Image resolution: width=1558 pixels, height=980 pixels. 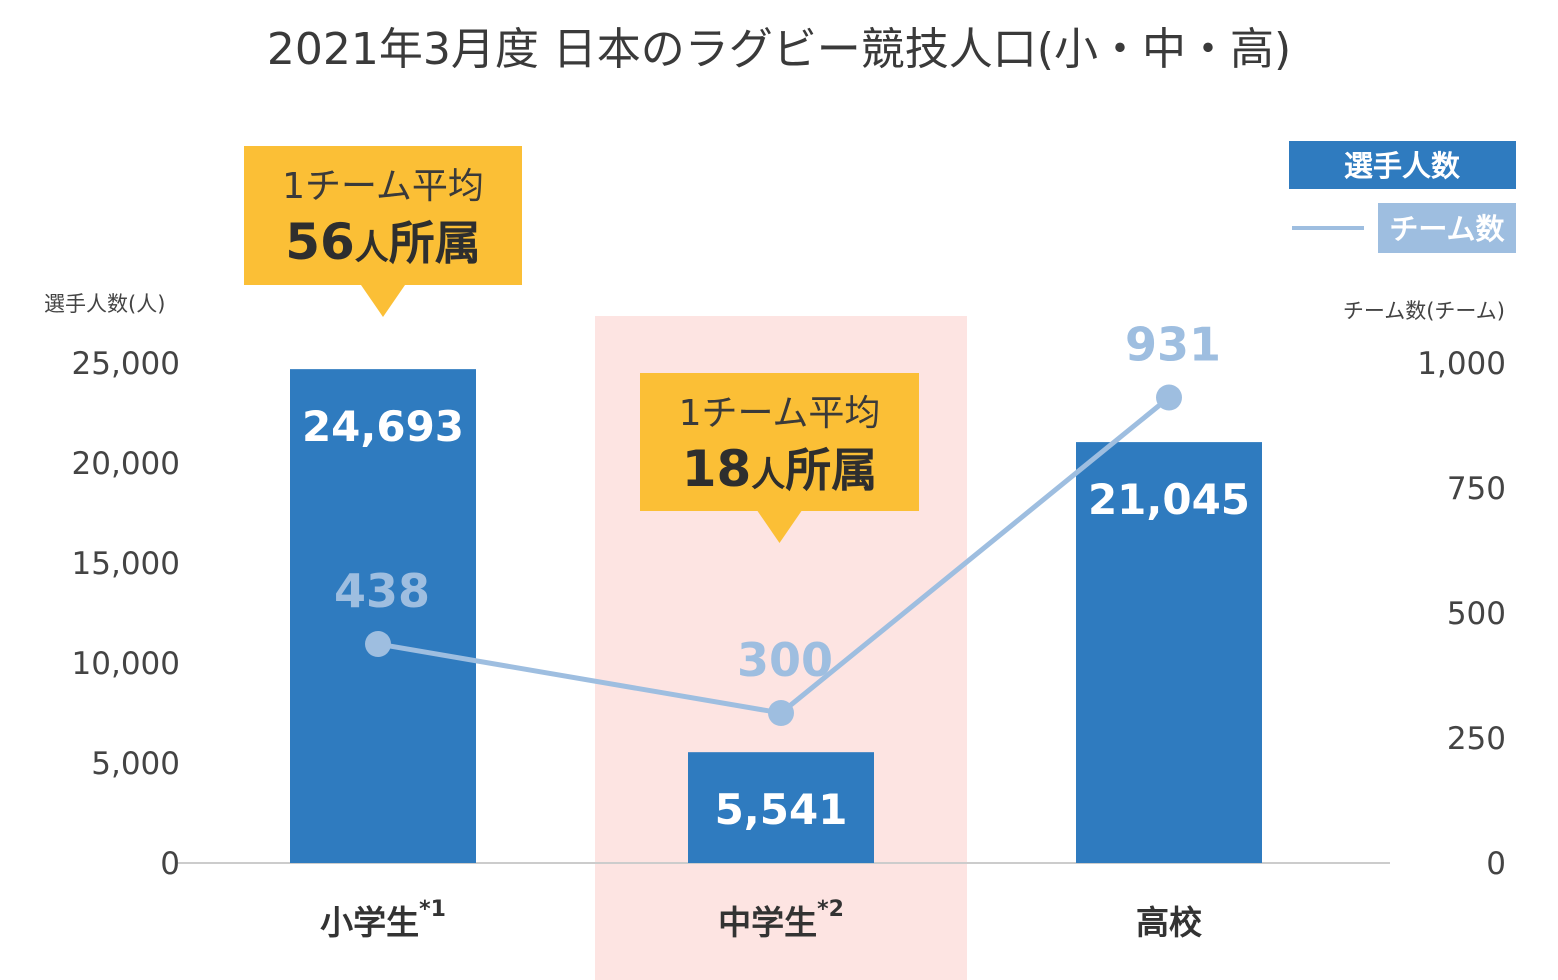 I want to click on legend-line-swatch, so click(x=1447, y=228).